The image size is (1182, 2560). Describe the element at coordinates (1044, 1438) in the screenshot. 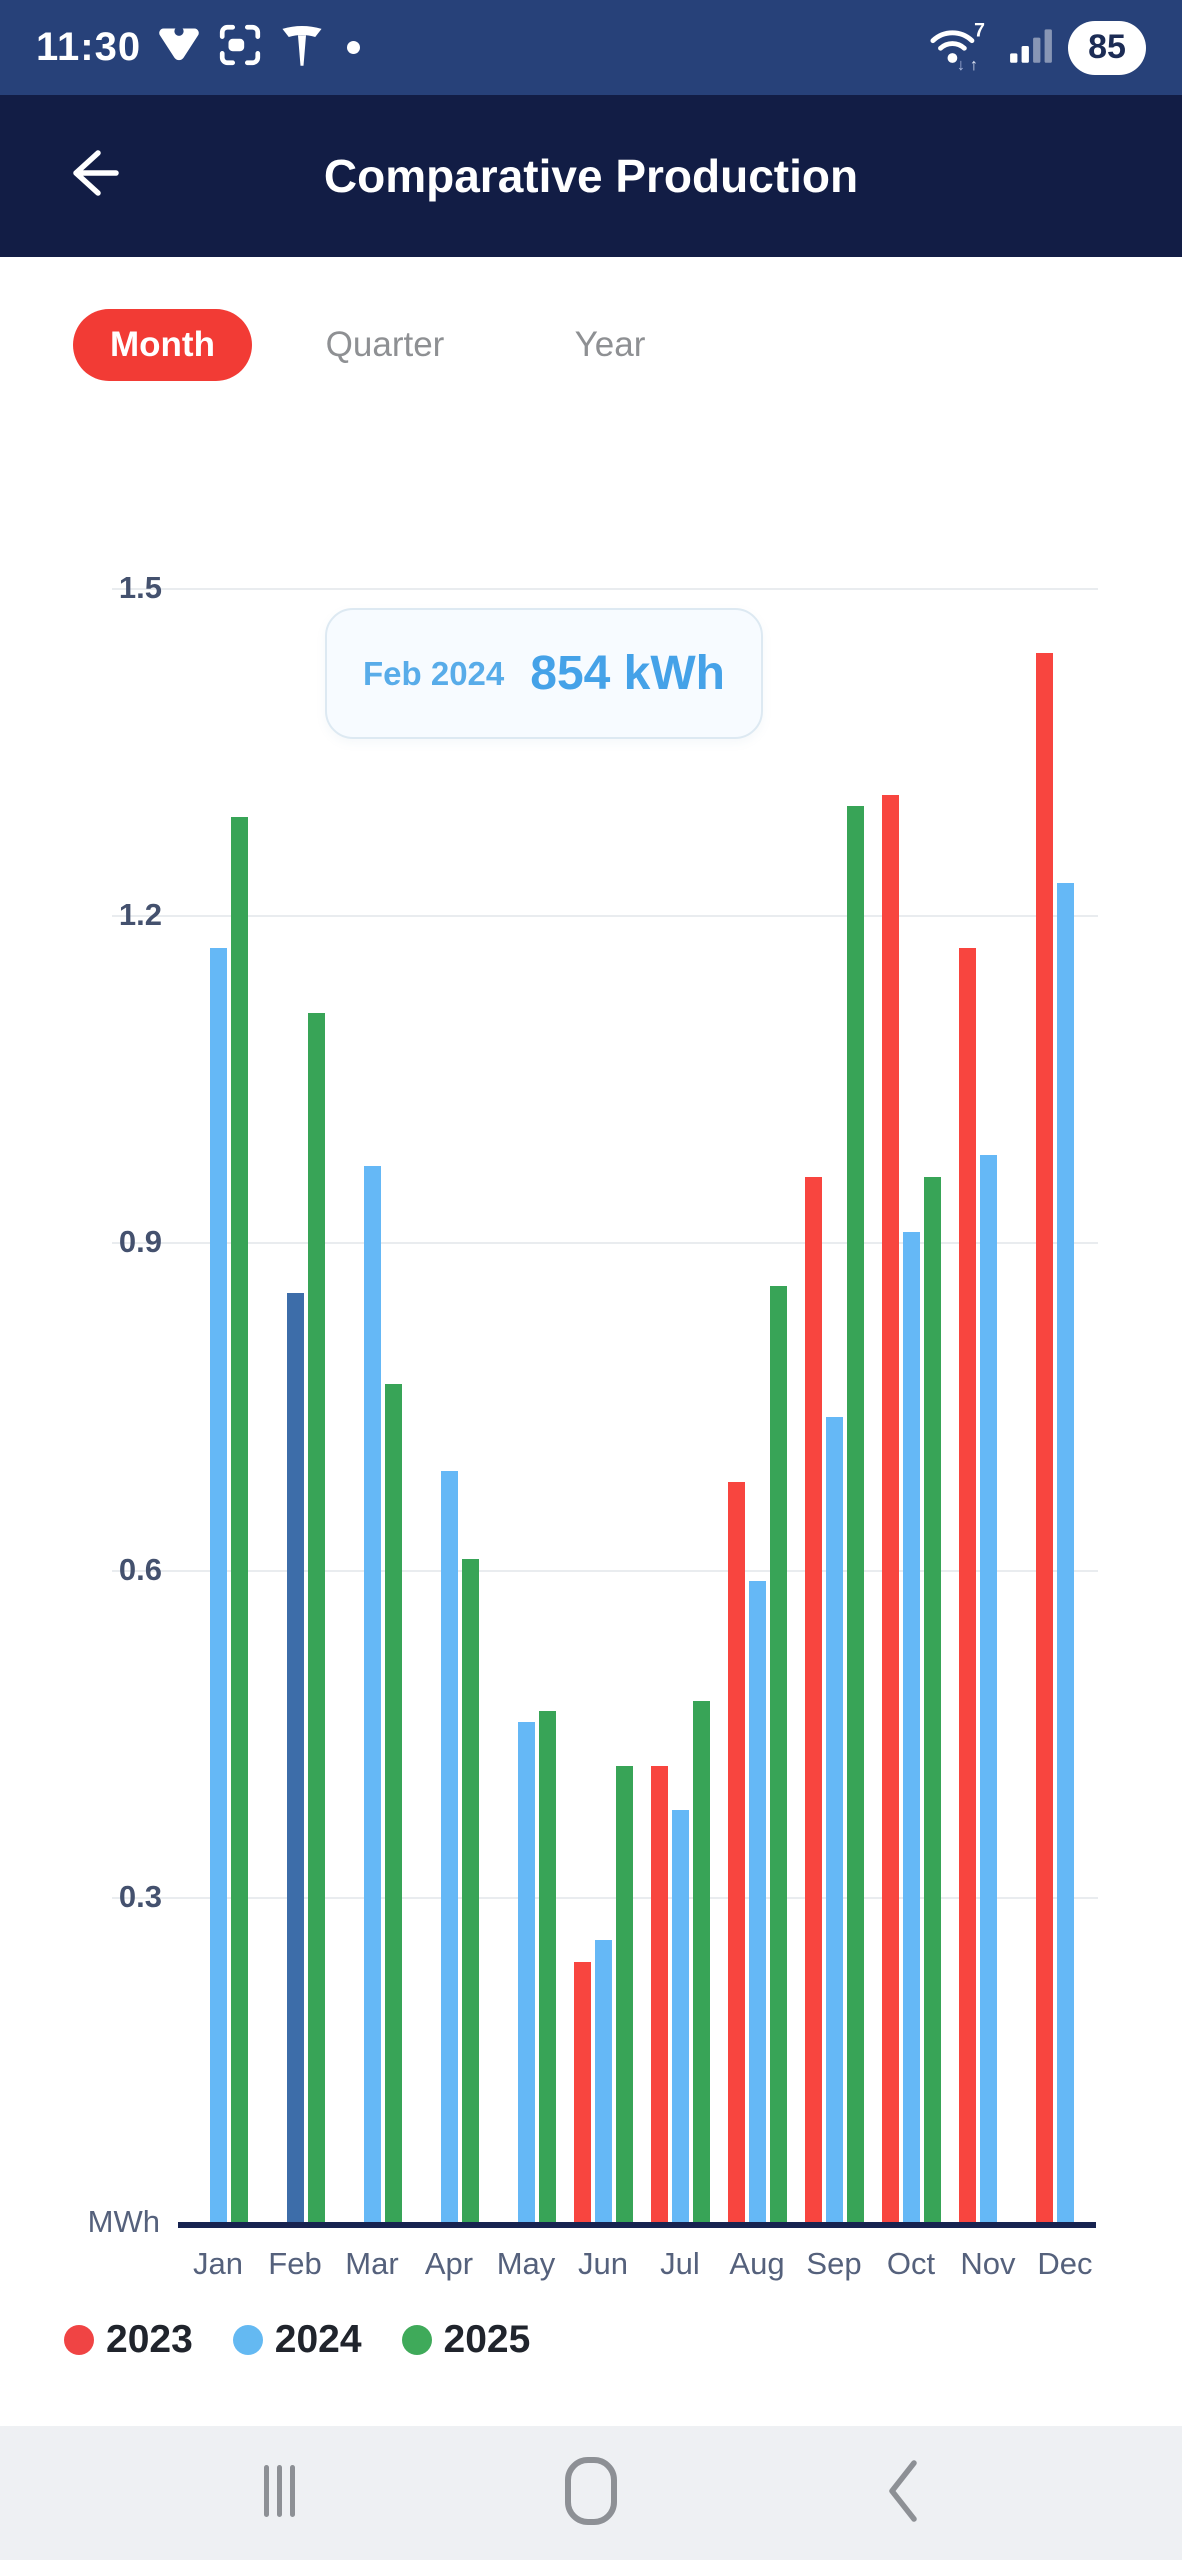

I see `bar-2023-dec` at that location.